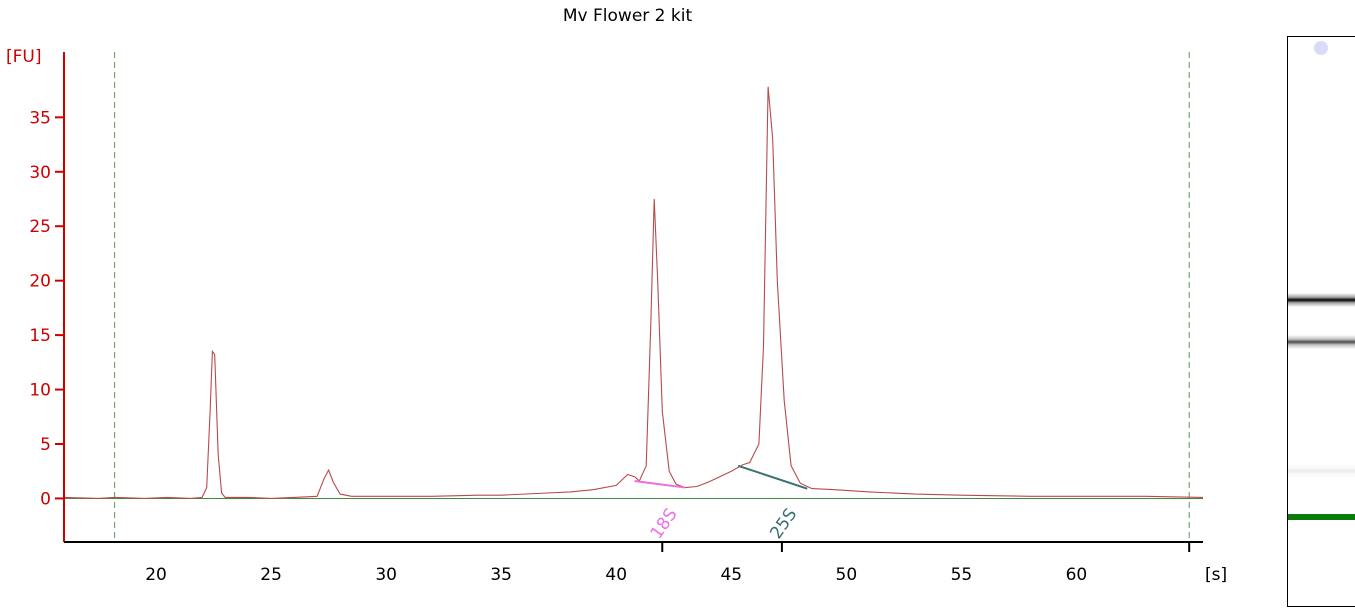 Image resolution: width=1355 pixels, height=609 pixels. What do you see at coordinates (1321, 48) in the screenshot?
I see `well-dot-icon` at bounding box center [1321, 48].